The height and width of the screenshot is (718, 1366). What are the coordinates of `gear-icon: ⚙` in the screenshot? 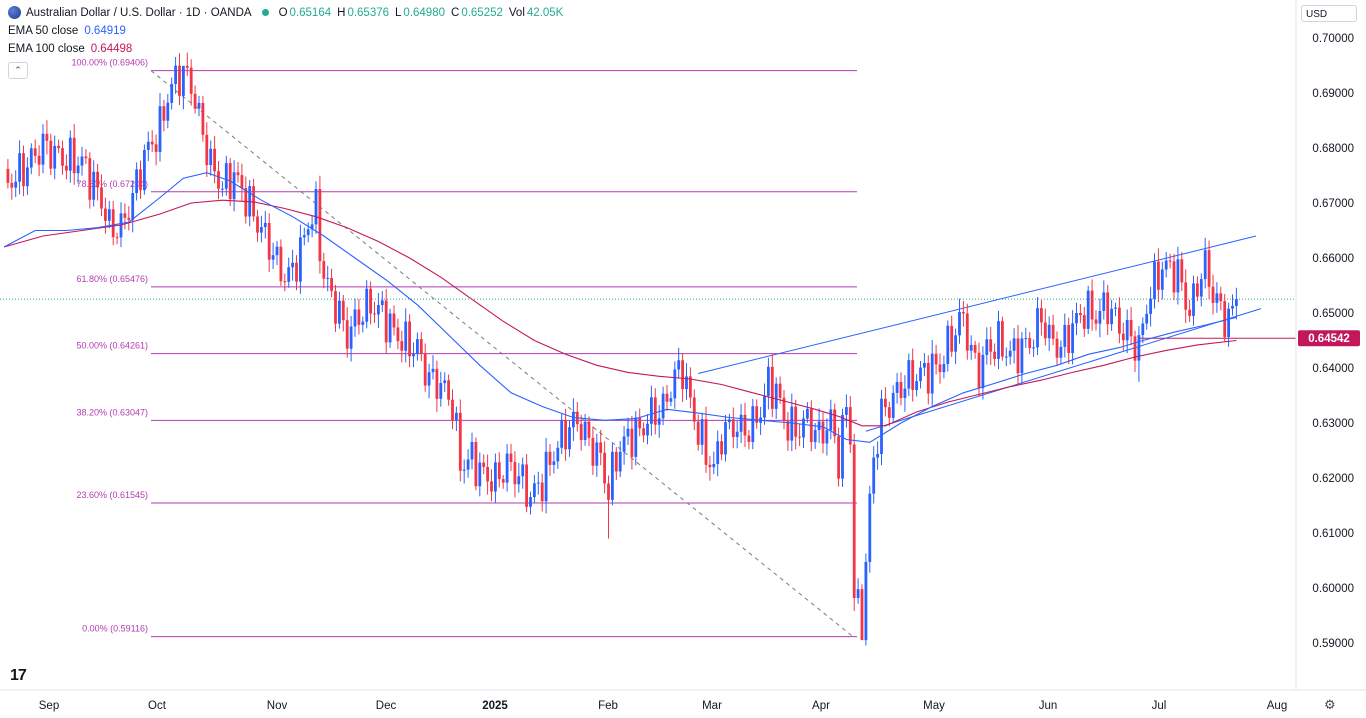 It's located at (1330, 704).